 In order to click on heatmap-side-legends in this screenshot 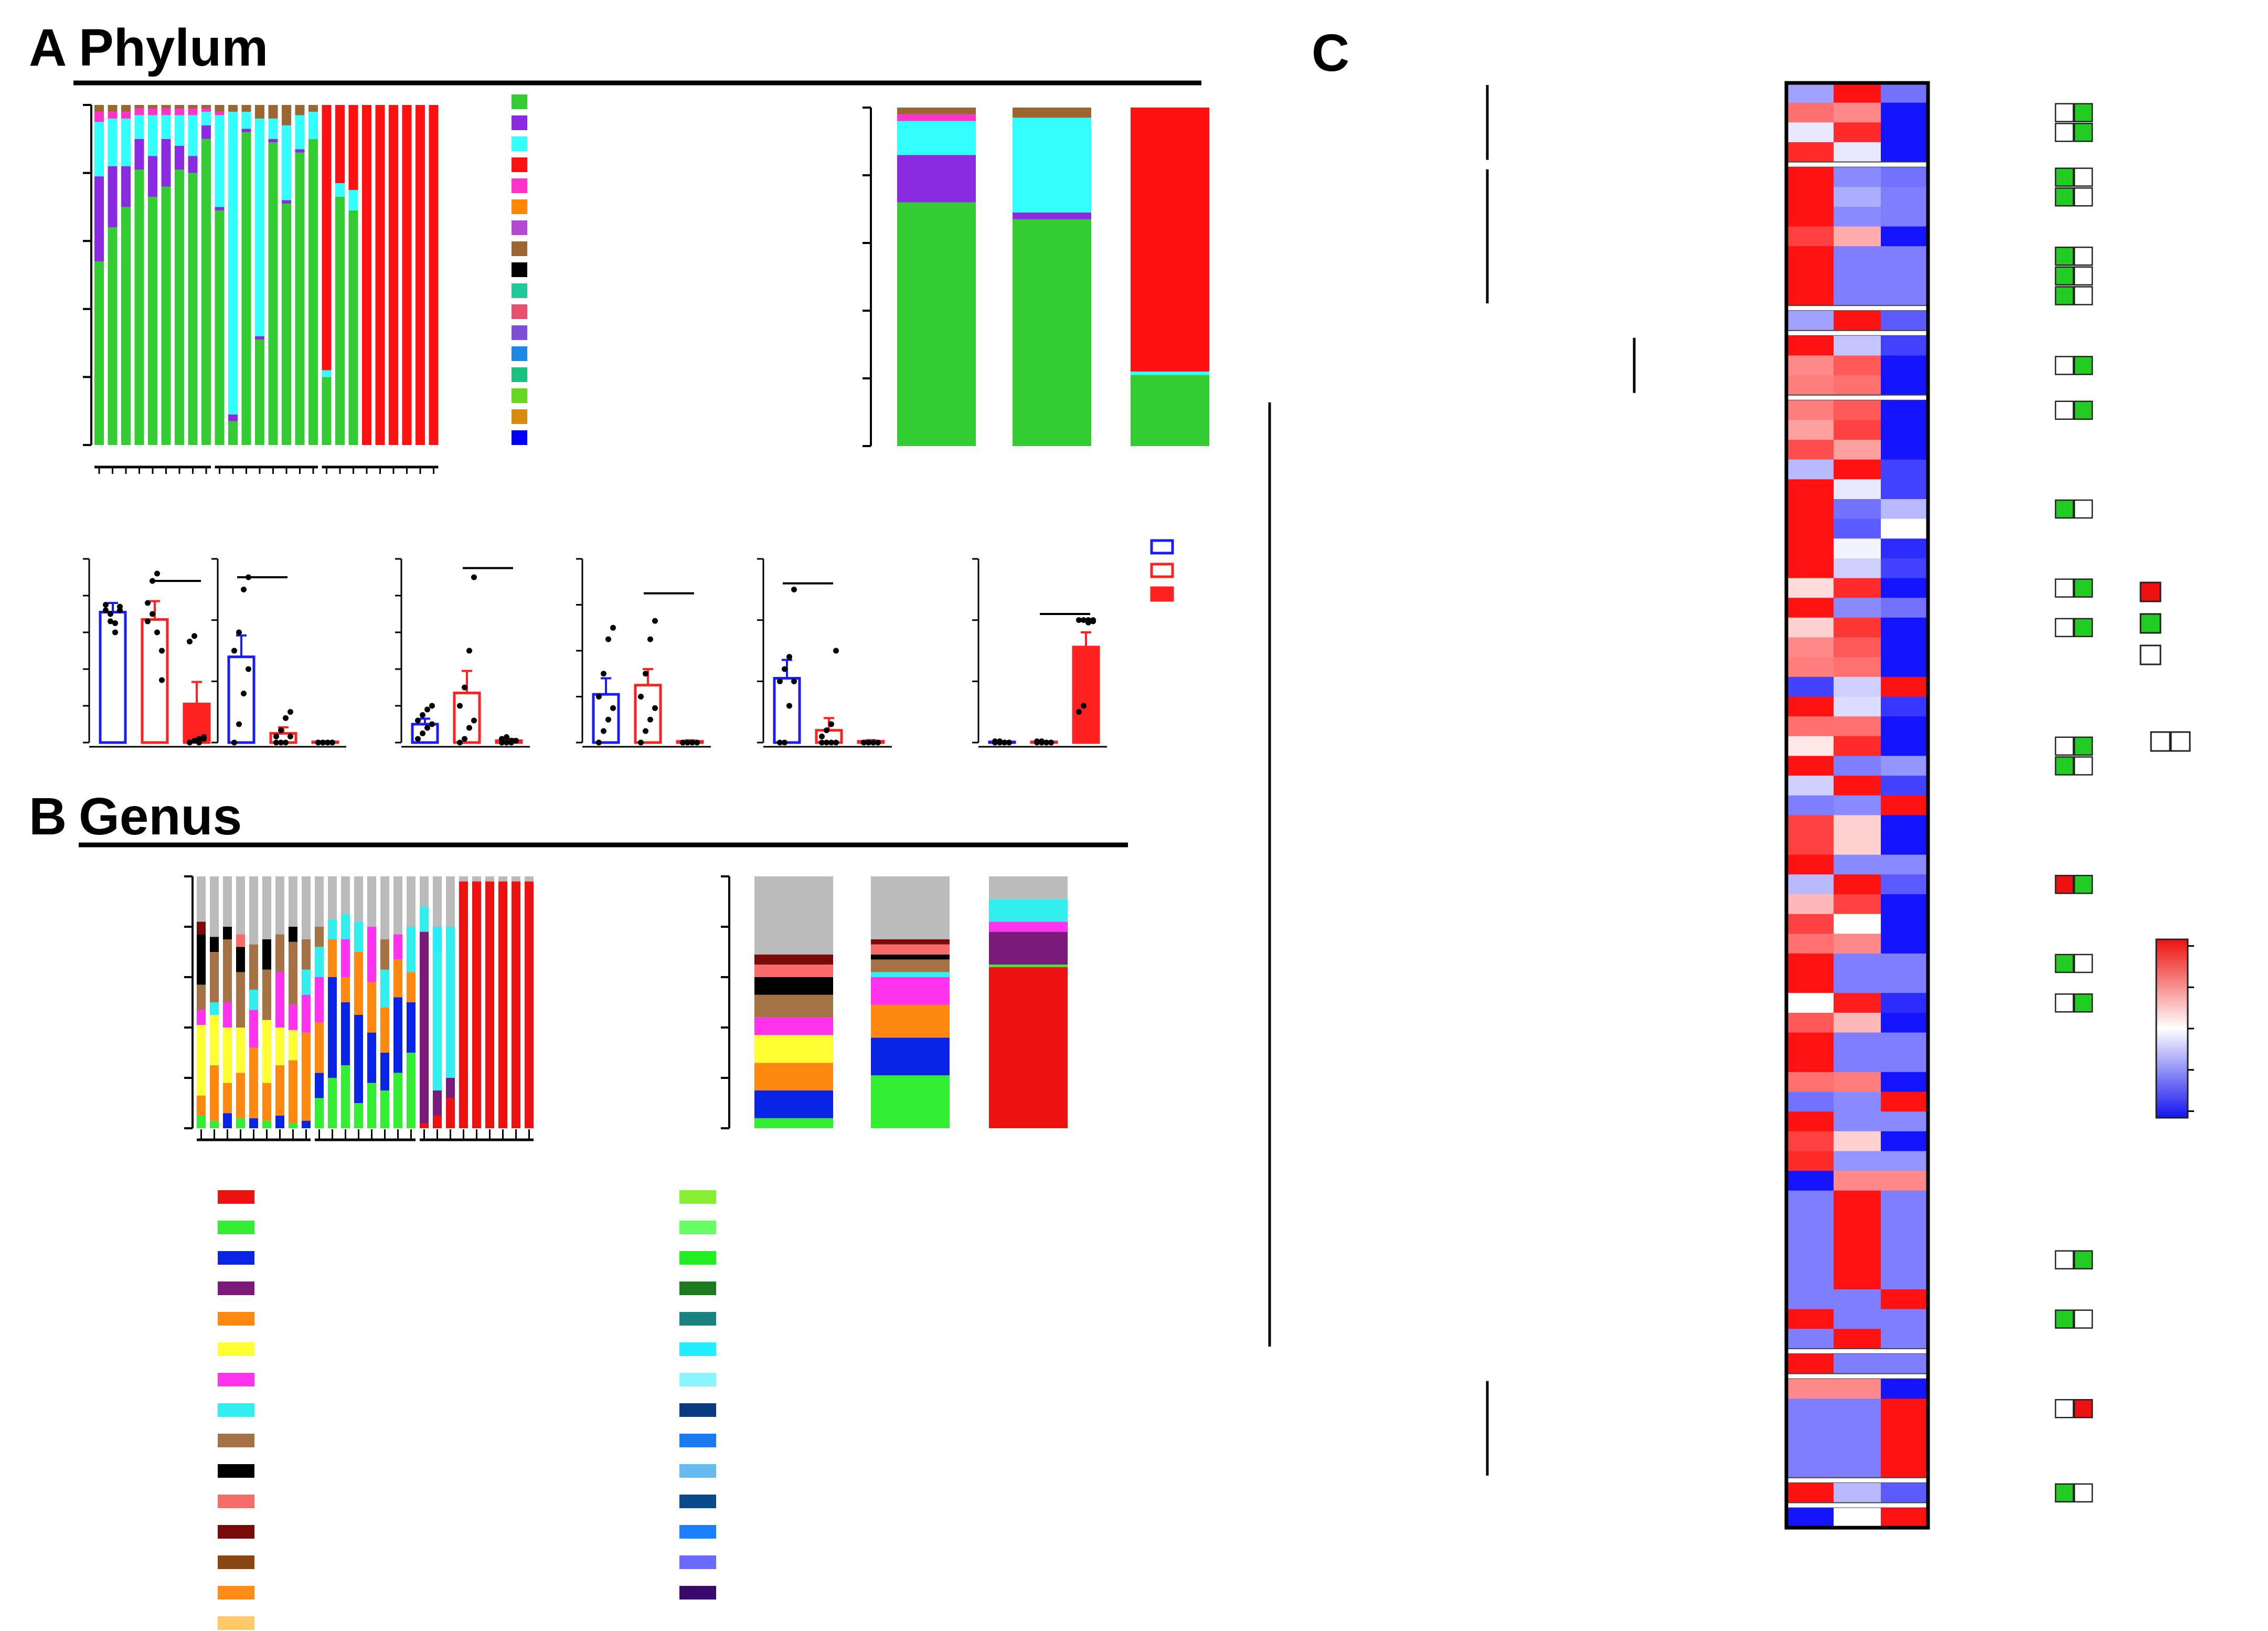, I will do `click(2166, 850)`.